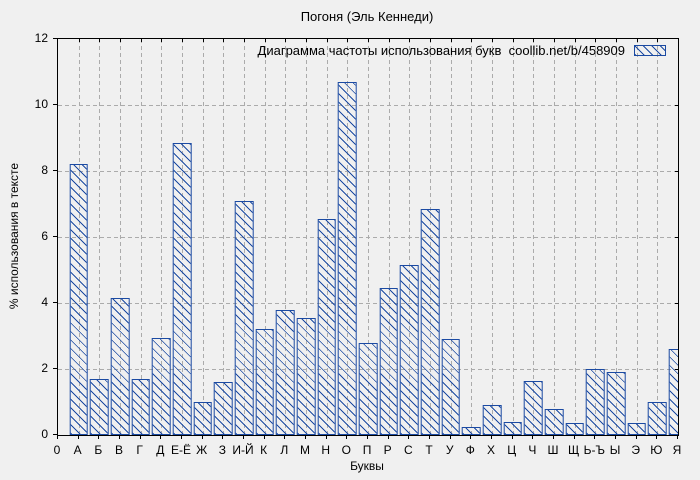 The width and height of the screenshot is (700, 480). What do you see at coordinates (202, 450) in the screenshot?
I see `x-tick-label: Ж` at bounding box center [202, 450].